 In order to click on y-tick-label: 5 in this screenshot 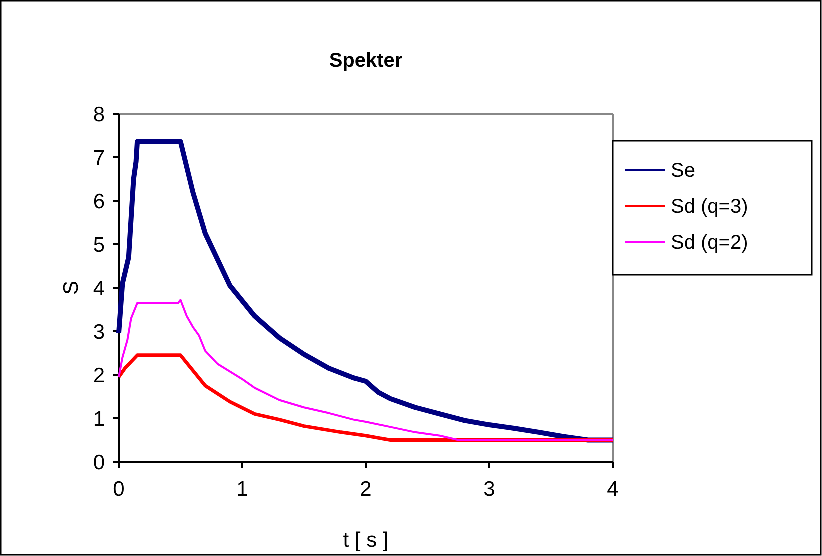, I will do `click(99, 245)`.